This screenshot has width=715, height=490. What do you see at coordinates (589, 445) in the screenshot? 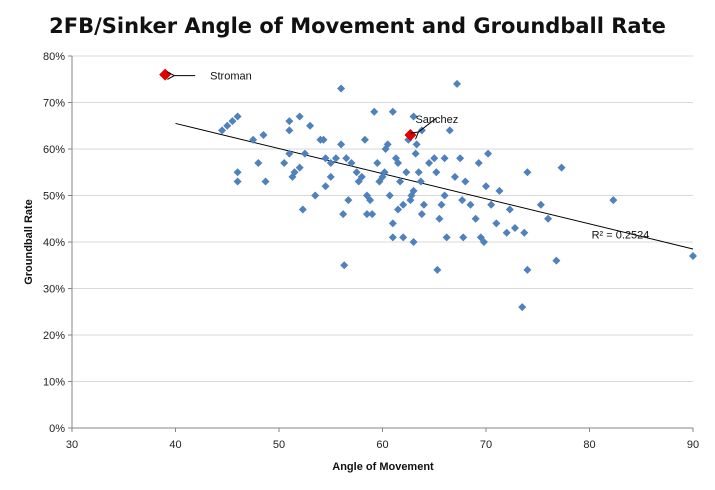
I see `x-tick-label: 80` at bounding box center [589, 445].